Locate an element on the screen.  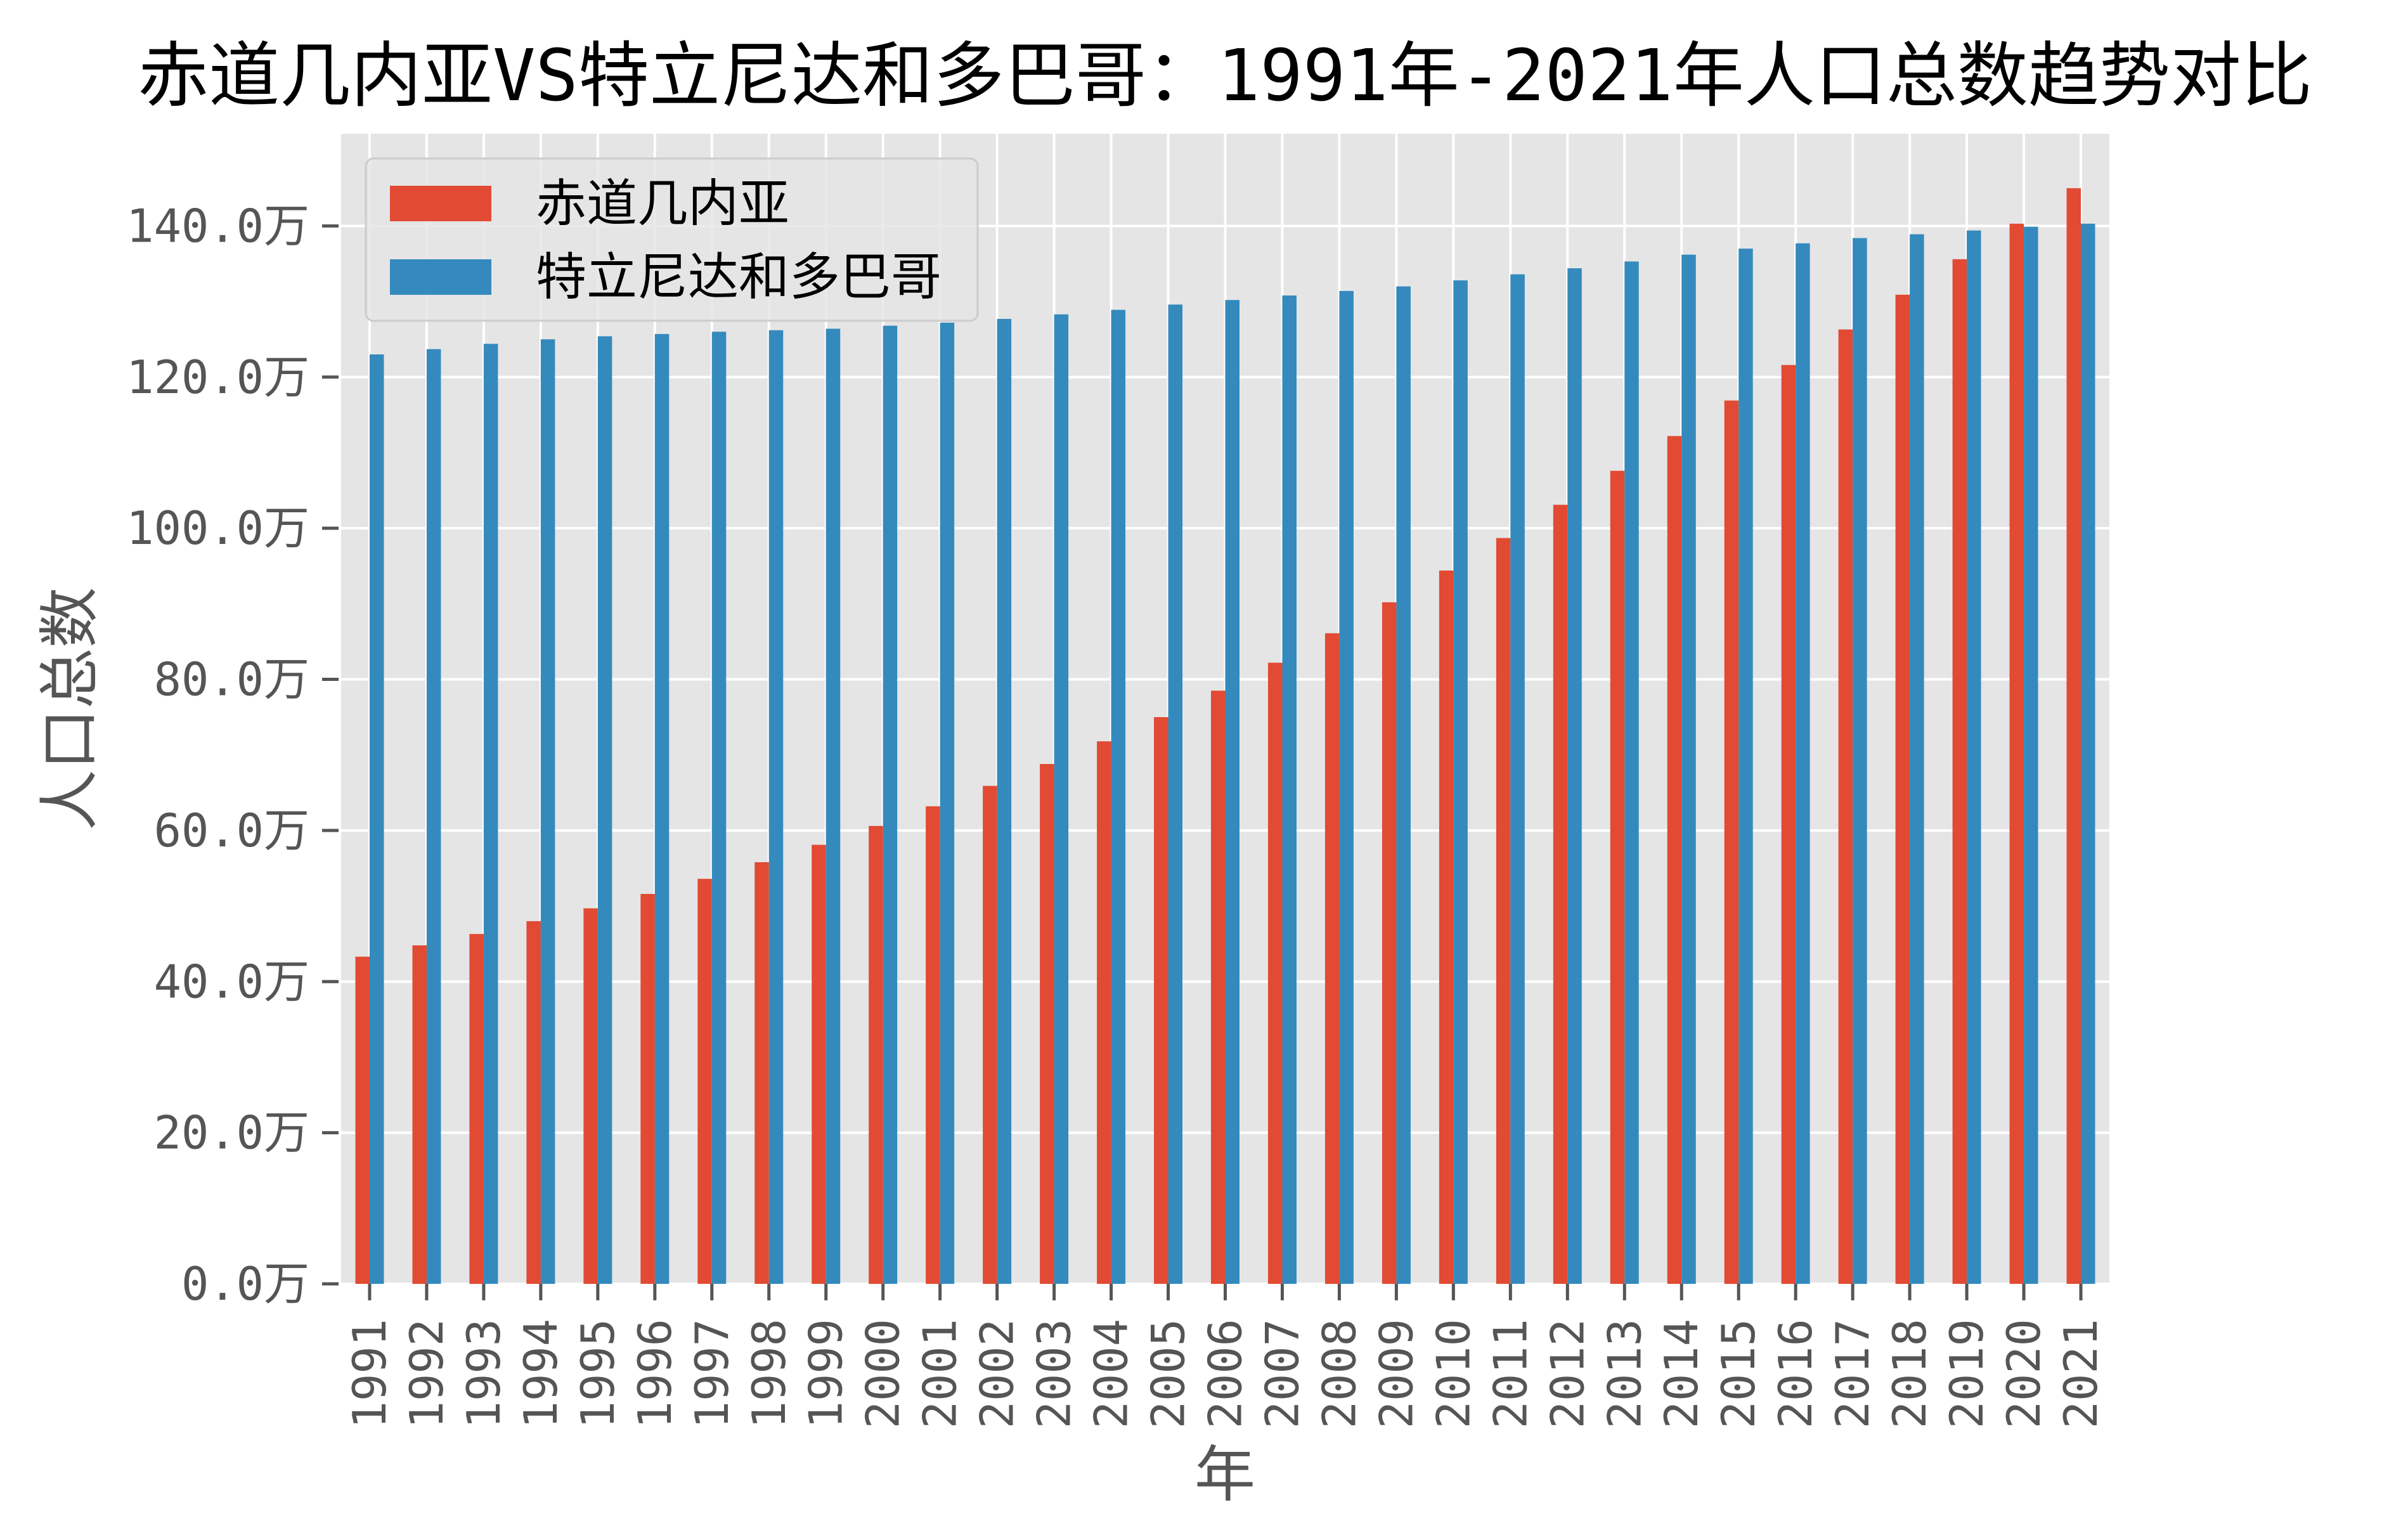
bar-series-1-1997 is located at coordinates (719, 808).